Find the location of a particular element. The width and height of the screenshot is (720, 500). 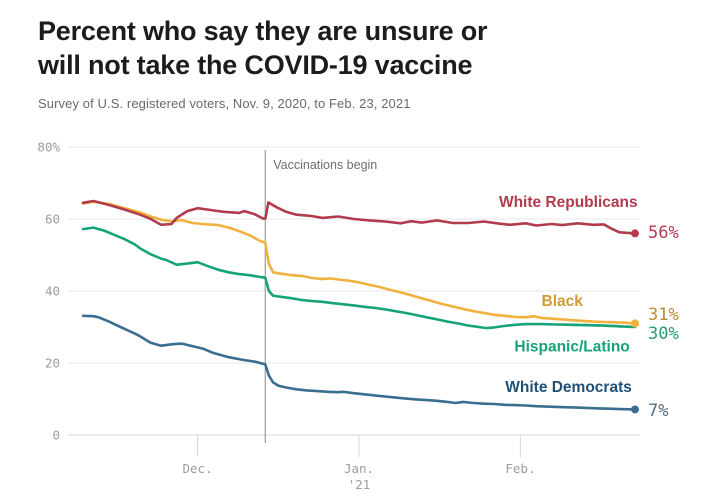

series-label-hispanic-latino: Hispanic/Latino is located at coordinates (571, 346).